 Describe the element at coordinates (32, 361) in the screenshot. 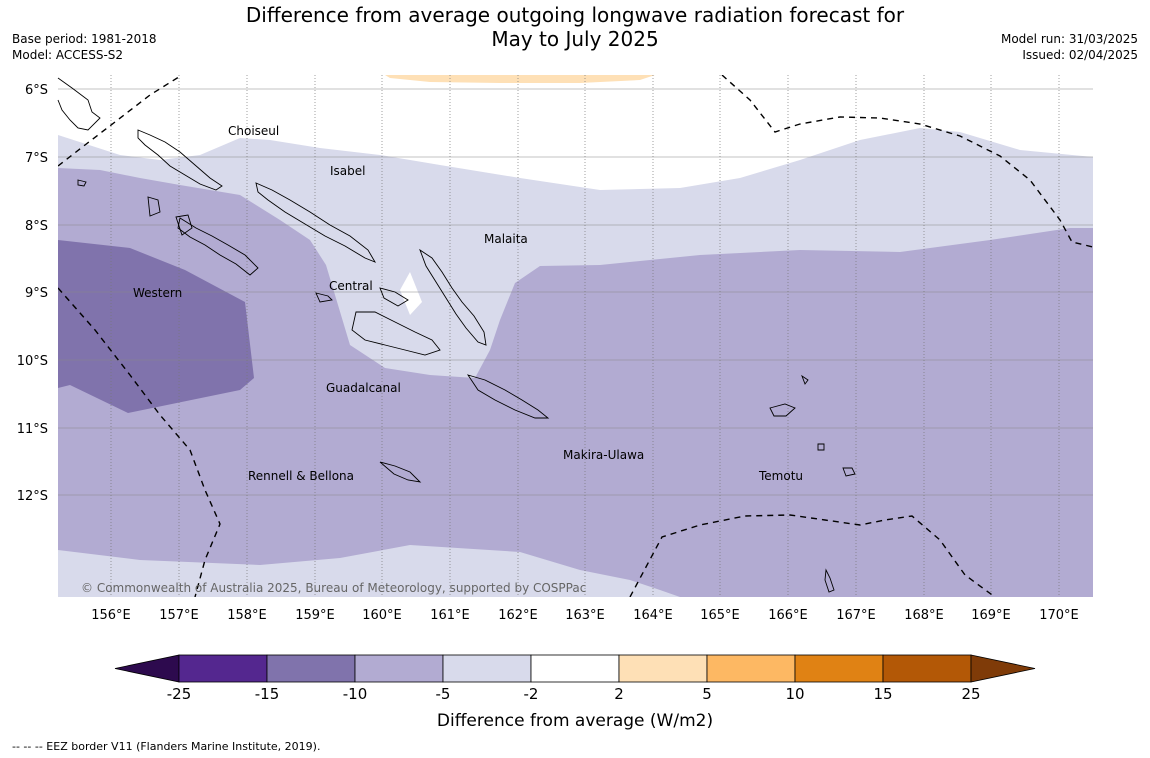

I see `lat-label: 10°S` at that location.